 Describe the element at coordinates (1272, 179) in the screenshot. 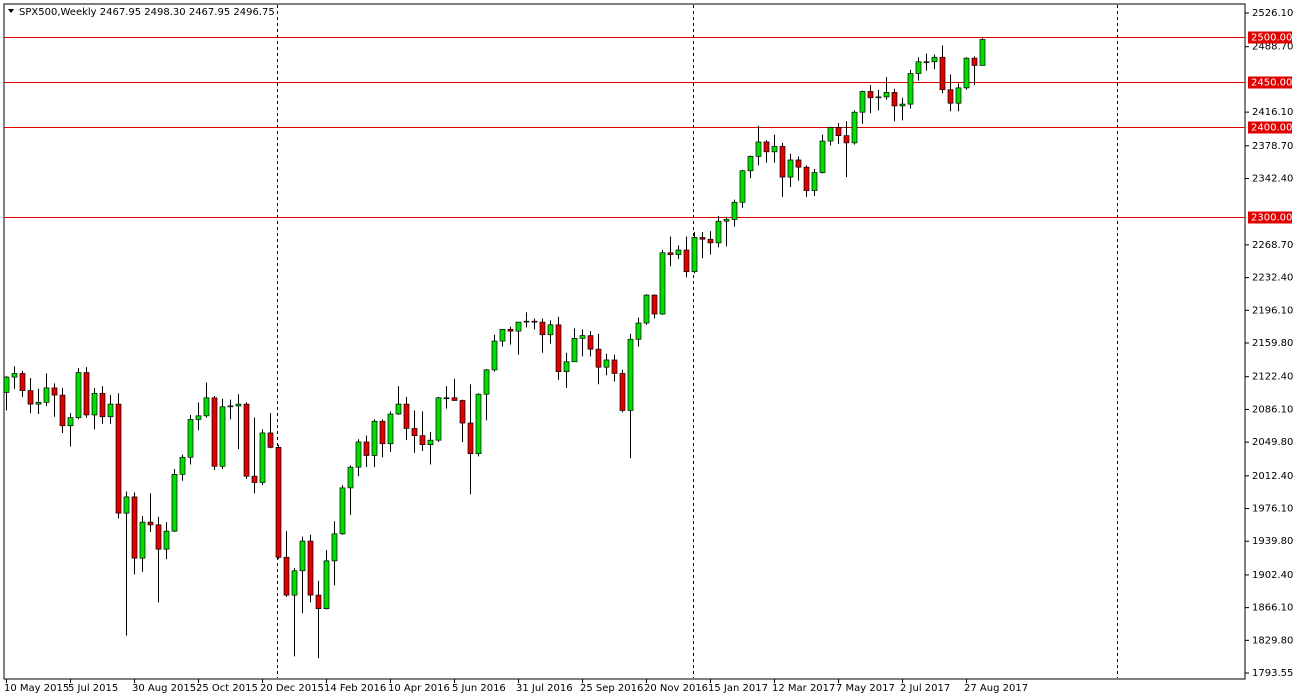

I see `y-tick-label: 2342.40` at that location.